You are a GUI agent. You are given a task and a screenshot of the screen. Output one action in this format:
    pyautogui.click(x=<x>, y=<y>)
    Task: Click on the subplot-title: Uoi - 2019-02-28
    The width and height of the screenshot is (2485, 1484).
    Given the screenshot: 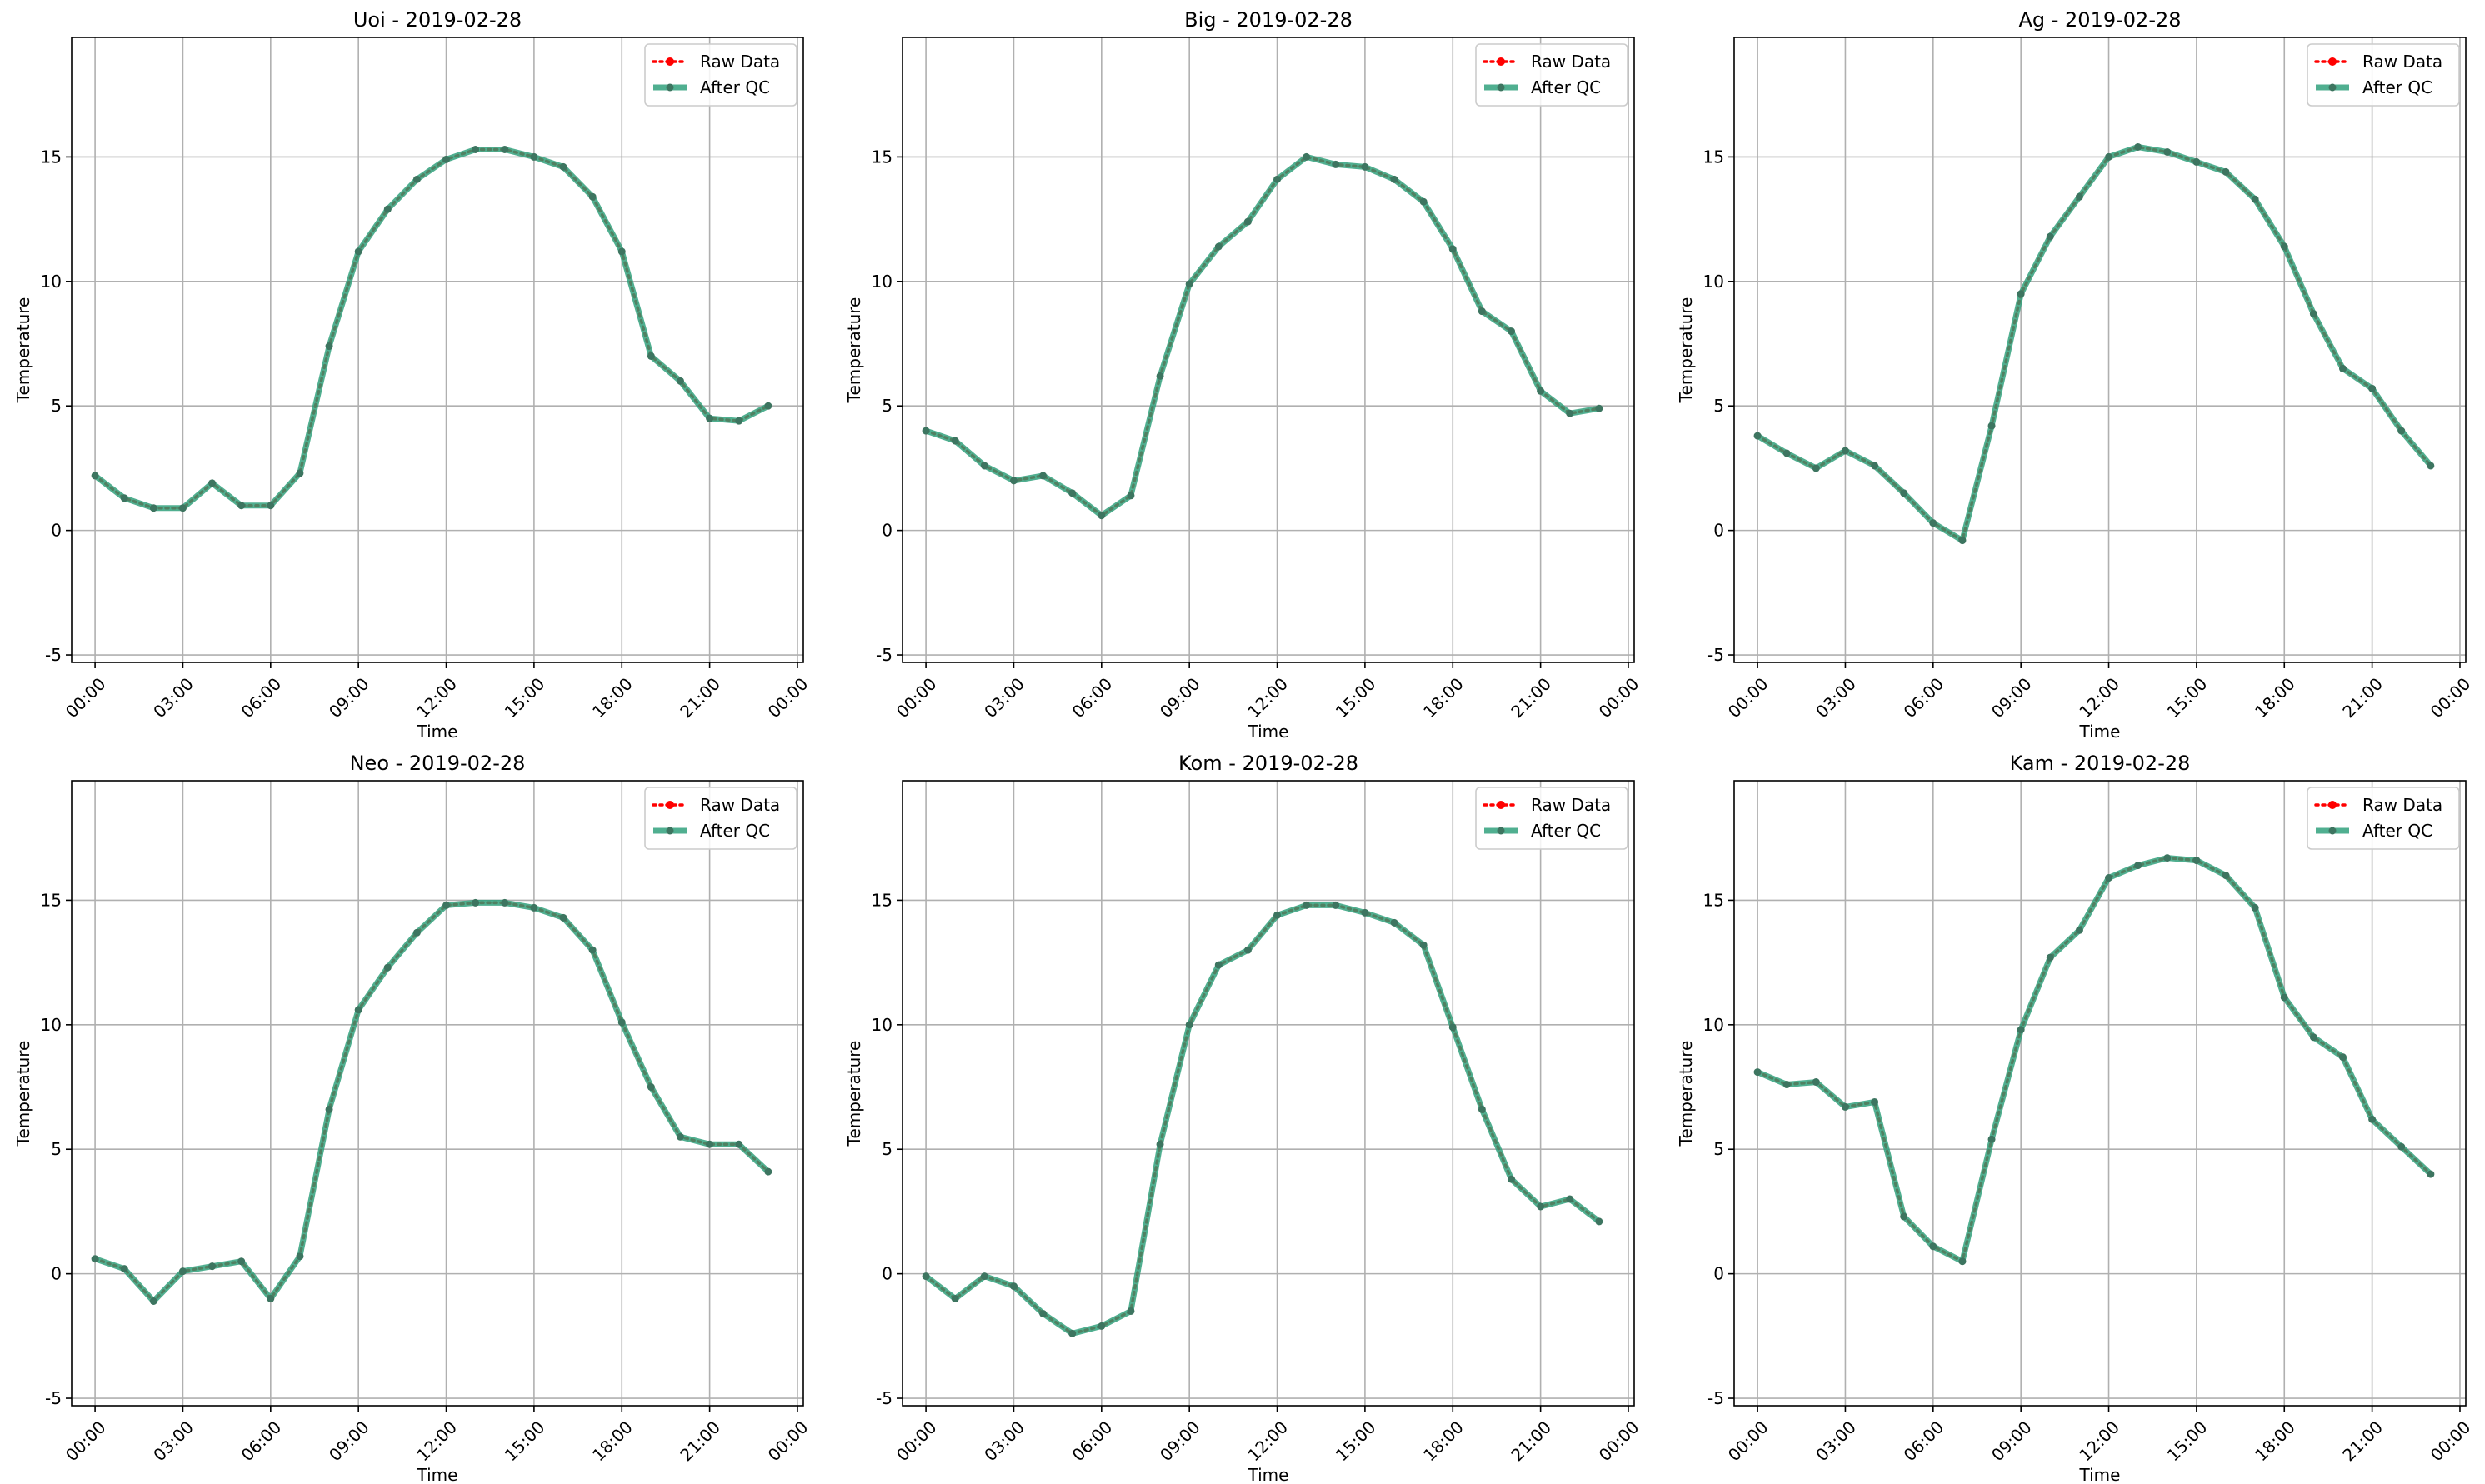 What is the action you would take?
    pyautogui.click(x=437, y=20)
    